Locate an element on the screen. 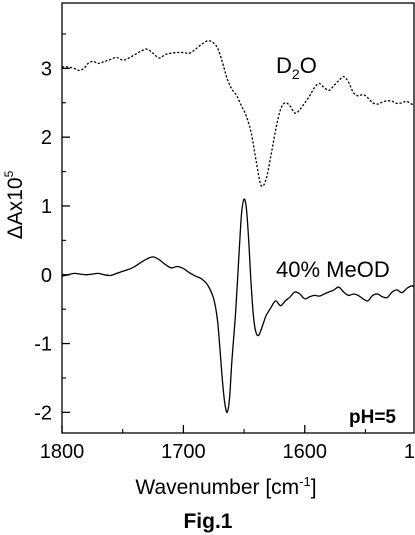 The height and width of the screenshot is (535, 415). y-tick-label: 3 is located at coordinates (46, 69).